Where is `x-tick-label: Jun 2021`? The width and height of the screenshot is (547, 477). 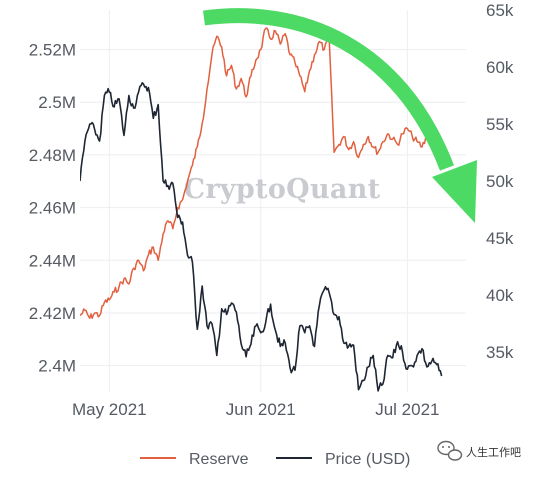
x-tick-label: Jun 2021 is located at coordinates (261, 409).